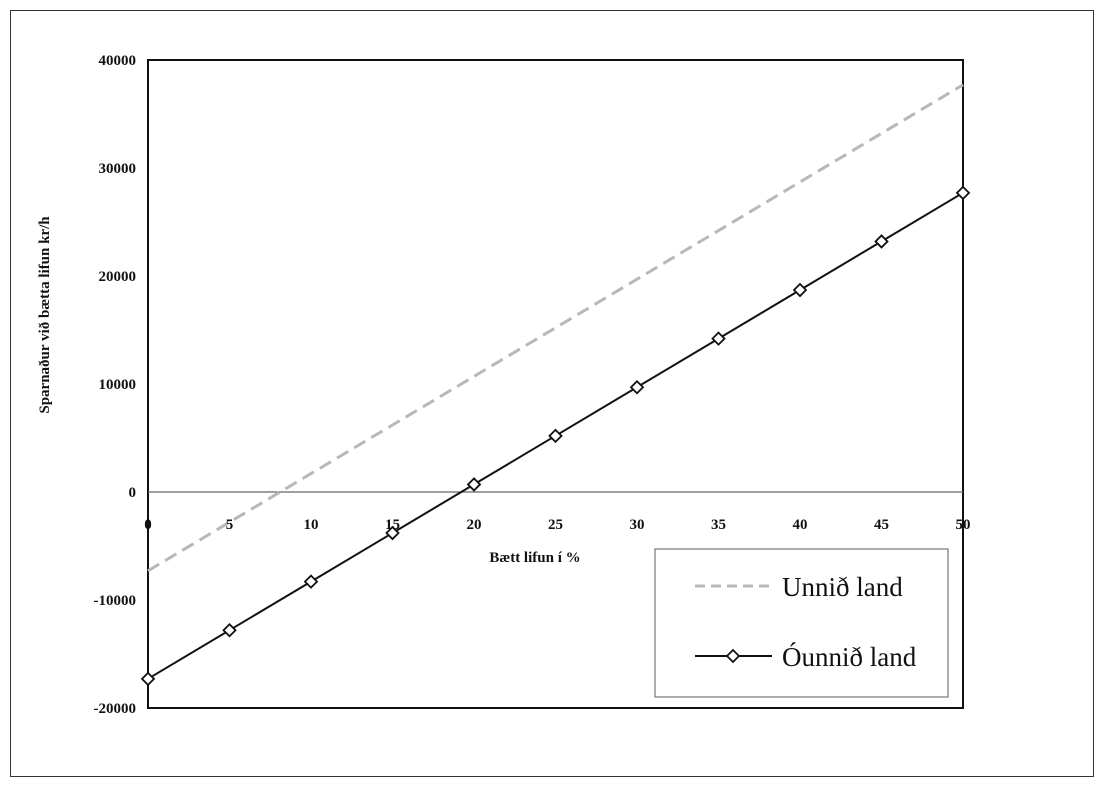 This screenshot has width=1104, height=787. What do you see at coordinates (718, 525) in the screenshot?
I see `x-tick-label: 35` at bounding box center [718, 525].